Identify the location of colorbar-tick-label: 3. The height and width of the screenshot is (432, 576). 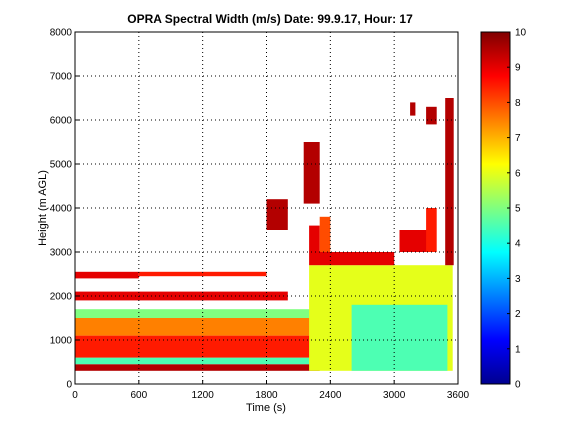
(518, 279).